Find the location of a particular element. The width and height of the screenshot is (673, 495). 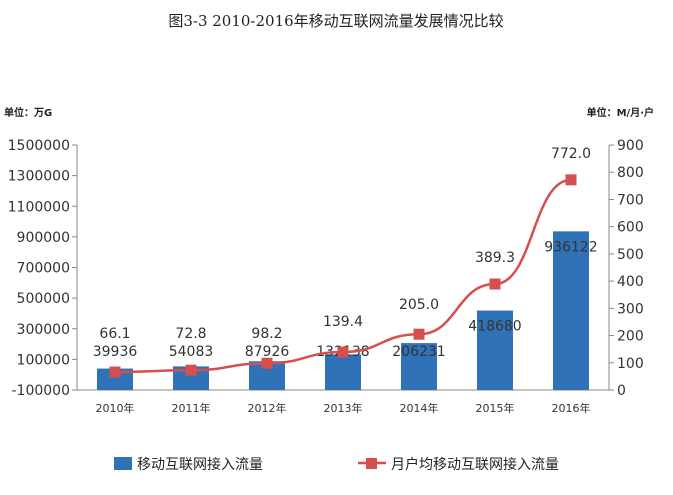

bar-data-label: 39936 is located at coordinates (115, 352).